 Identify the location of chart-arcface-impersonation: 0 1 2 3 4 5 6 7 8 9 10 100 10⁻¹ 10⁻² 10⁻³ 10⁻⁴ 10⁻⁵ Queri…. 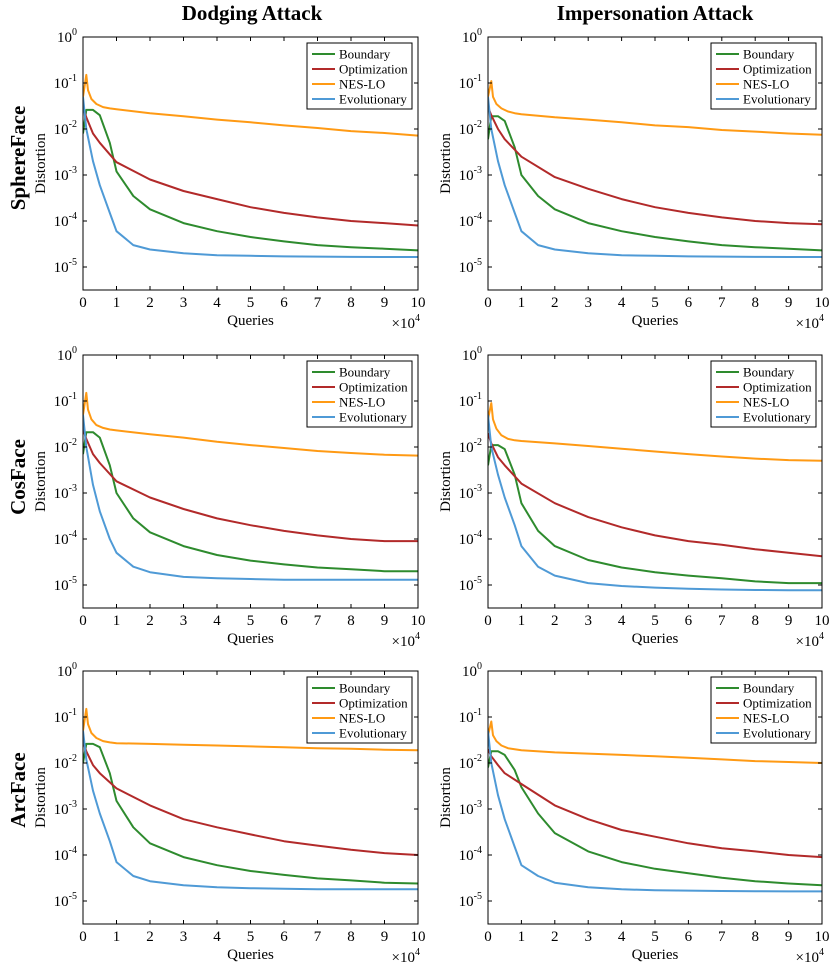
(634, 813).